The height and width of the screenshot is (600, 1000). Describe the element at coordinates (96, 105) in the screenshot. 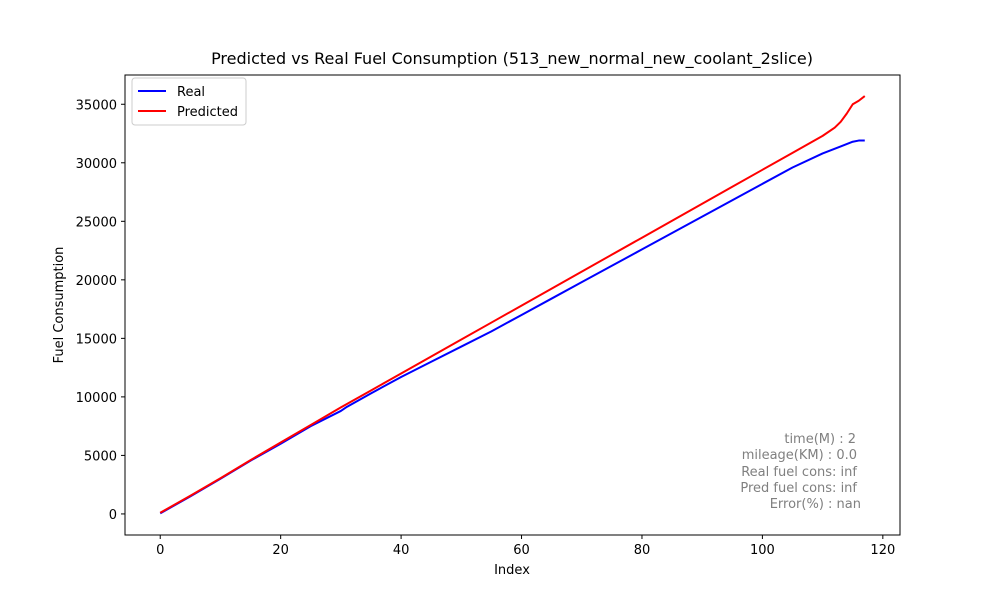

I see `y-tick-label: 35000` at that location.